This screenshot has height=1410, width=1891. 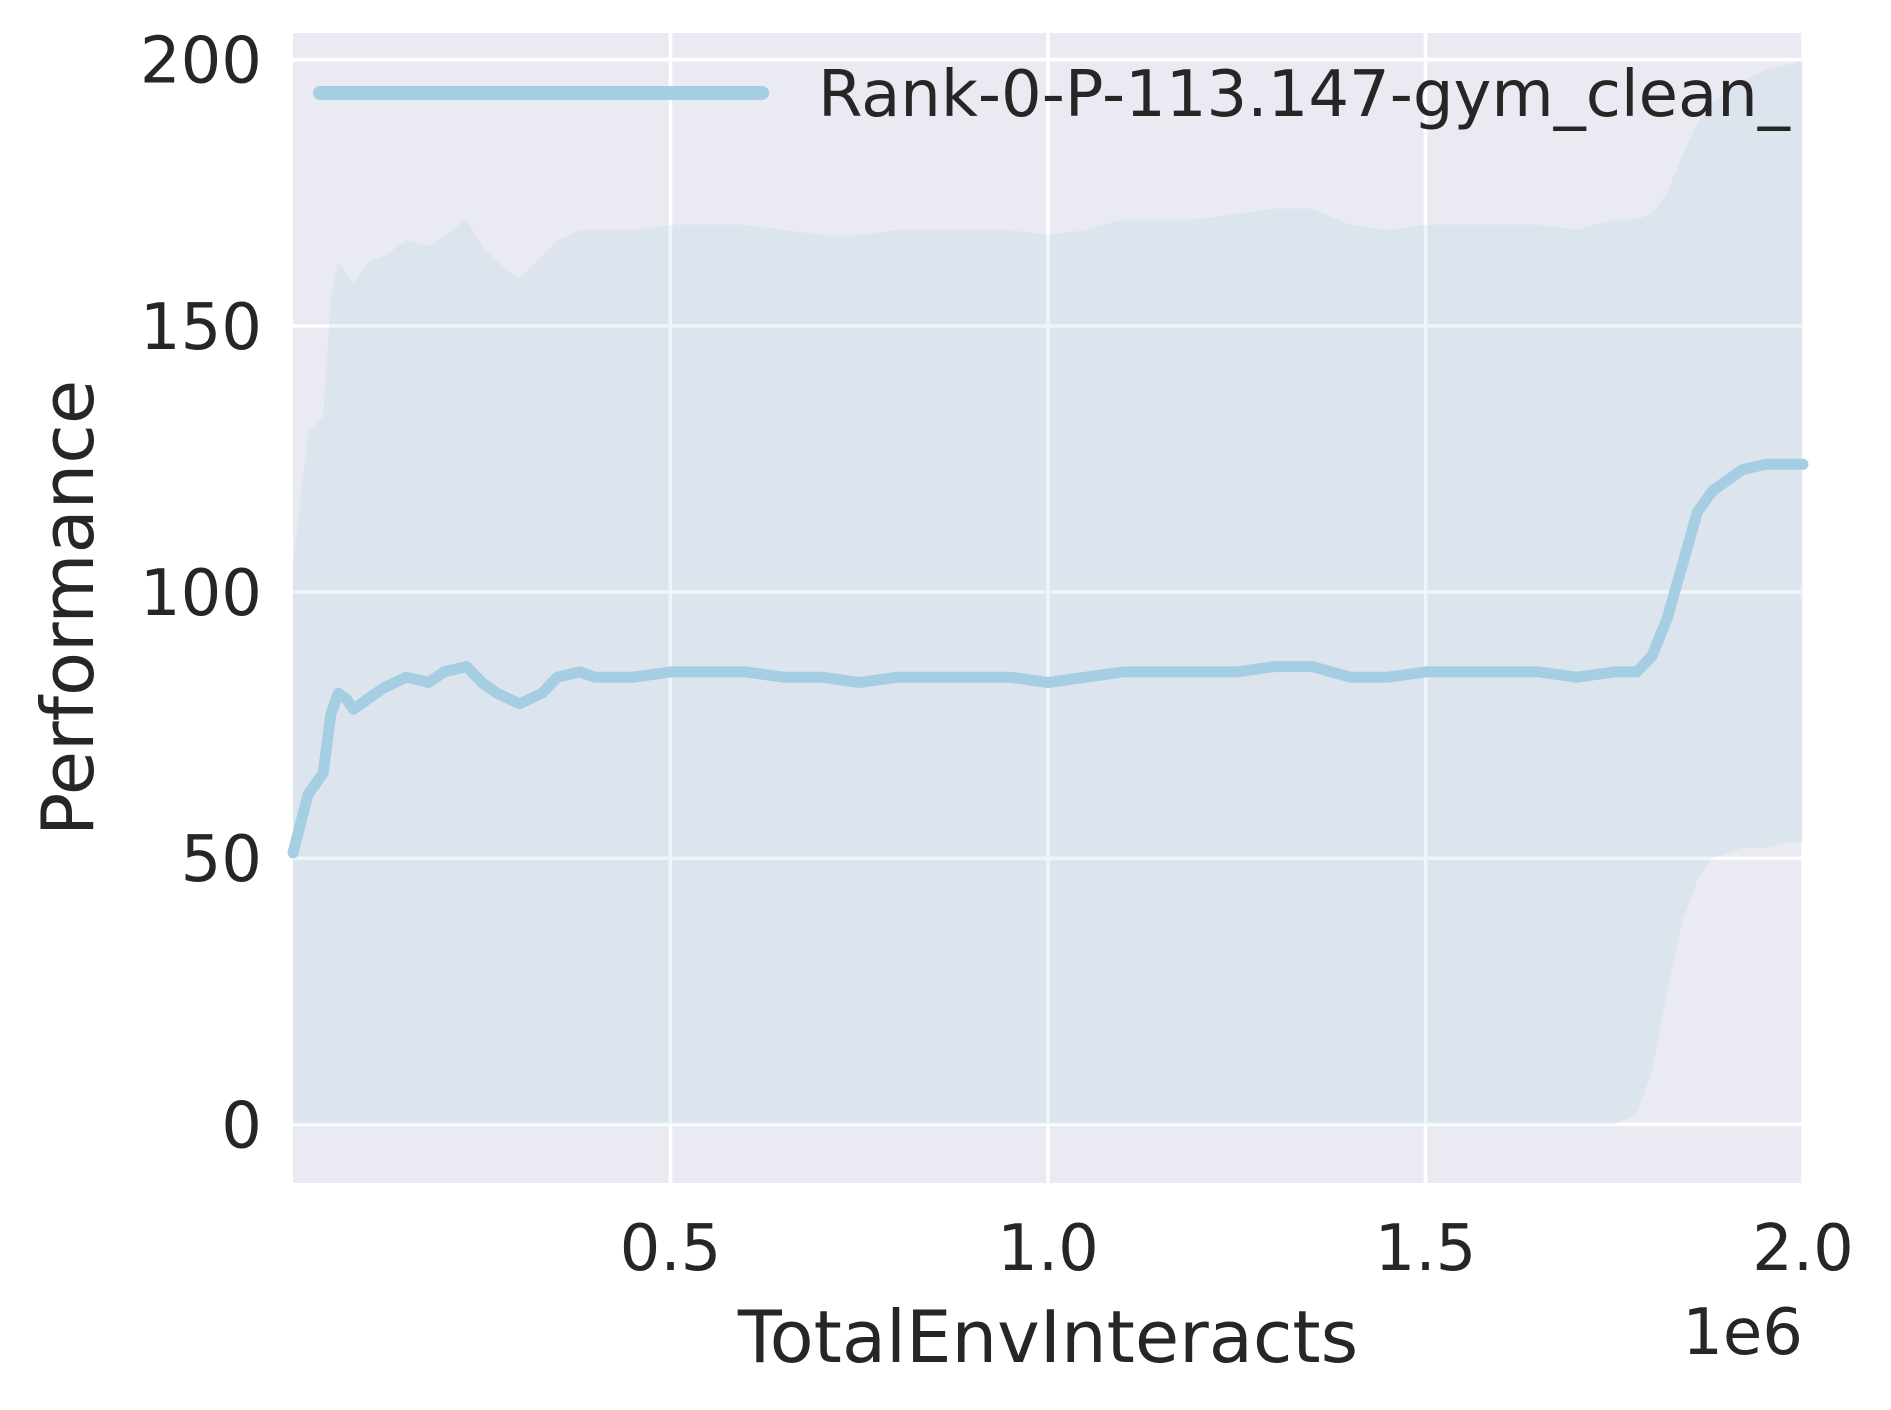 I want to click on x-tick-label: 0.5, so click(x=671, y=1249).